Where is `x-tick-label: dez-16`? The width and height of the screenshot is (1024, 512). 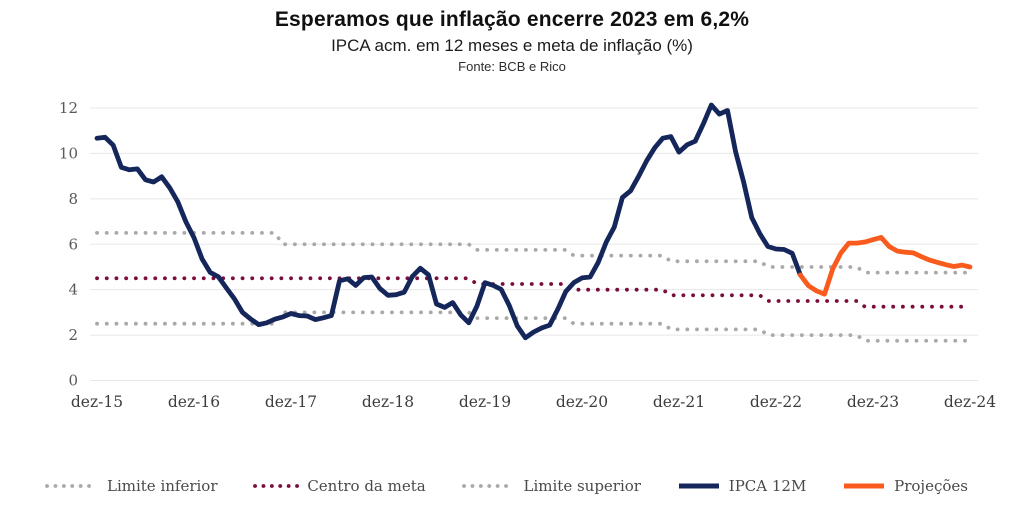 x-tick-label: dez-16 is located at coordinates (194, 402).